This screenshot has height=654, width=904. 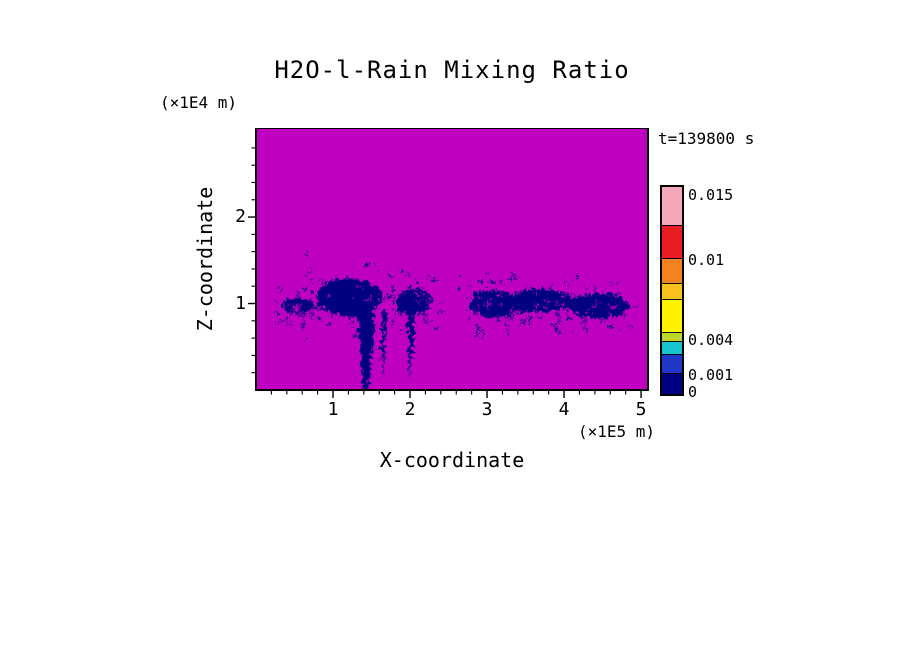 What do you see at coordinates (693, 392) in the screenshot?
I see `colorbar-tick-label: 0` at bounding box center [693, 392].